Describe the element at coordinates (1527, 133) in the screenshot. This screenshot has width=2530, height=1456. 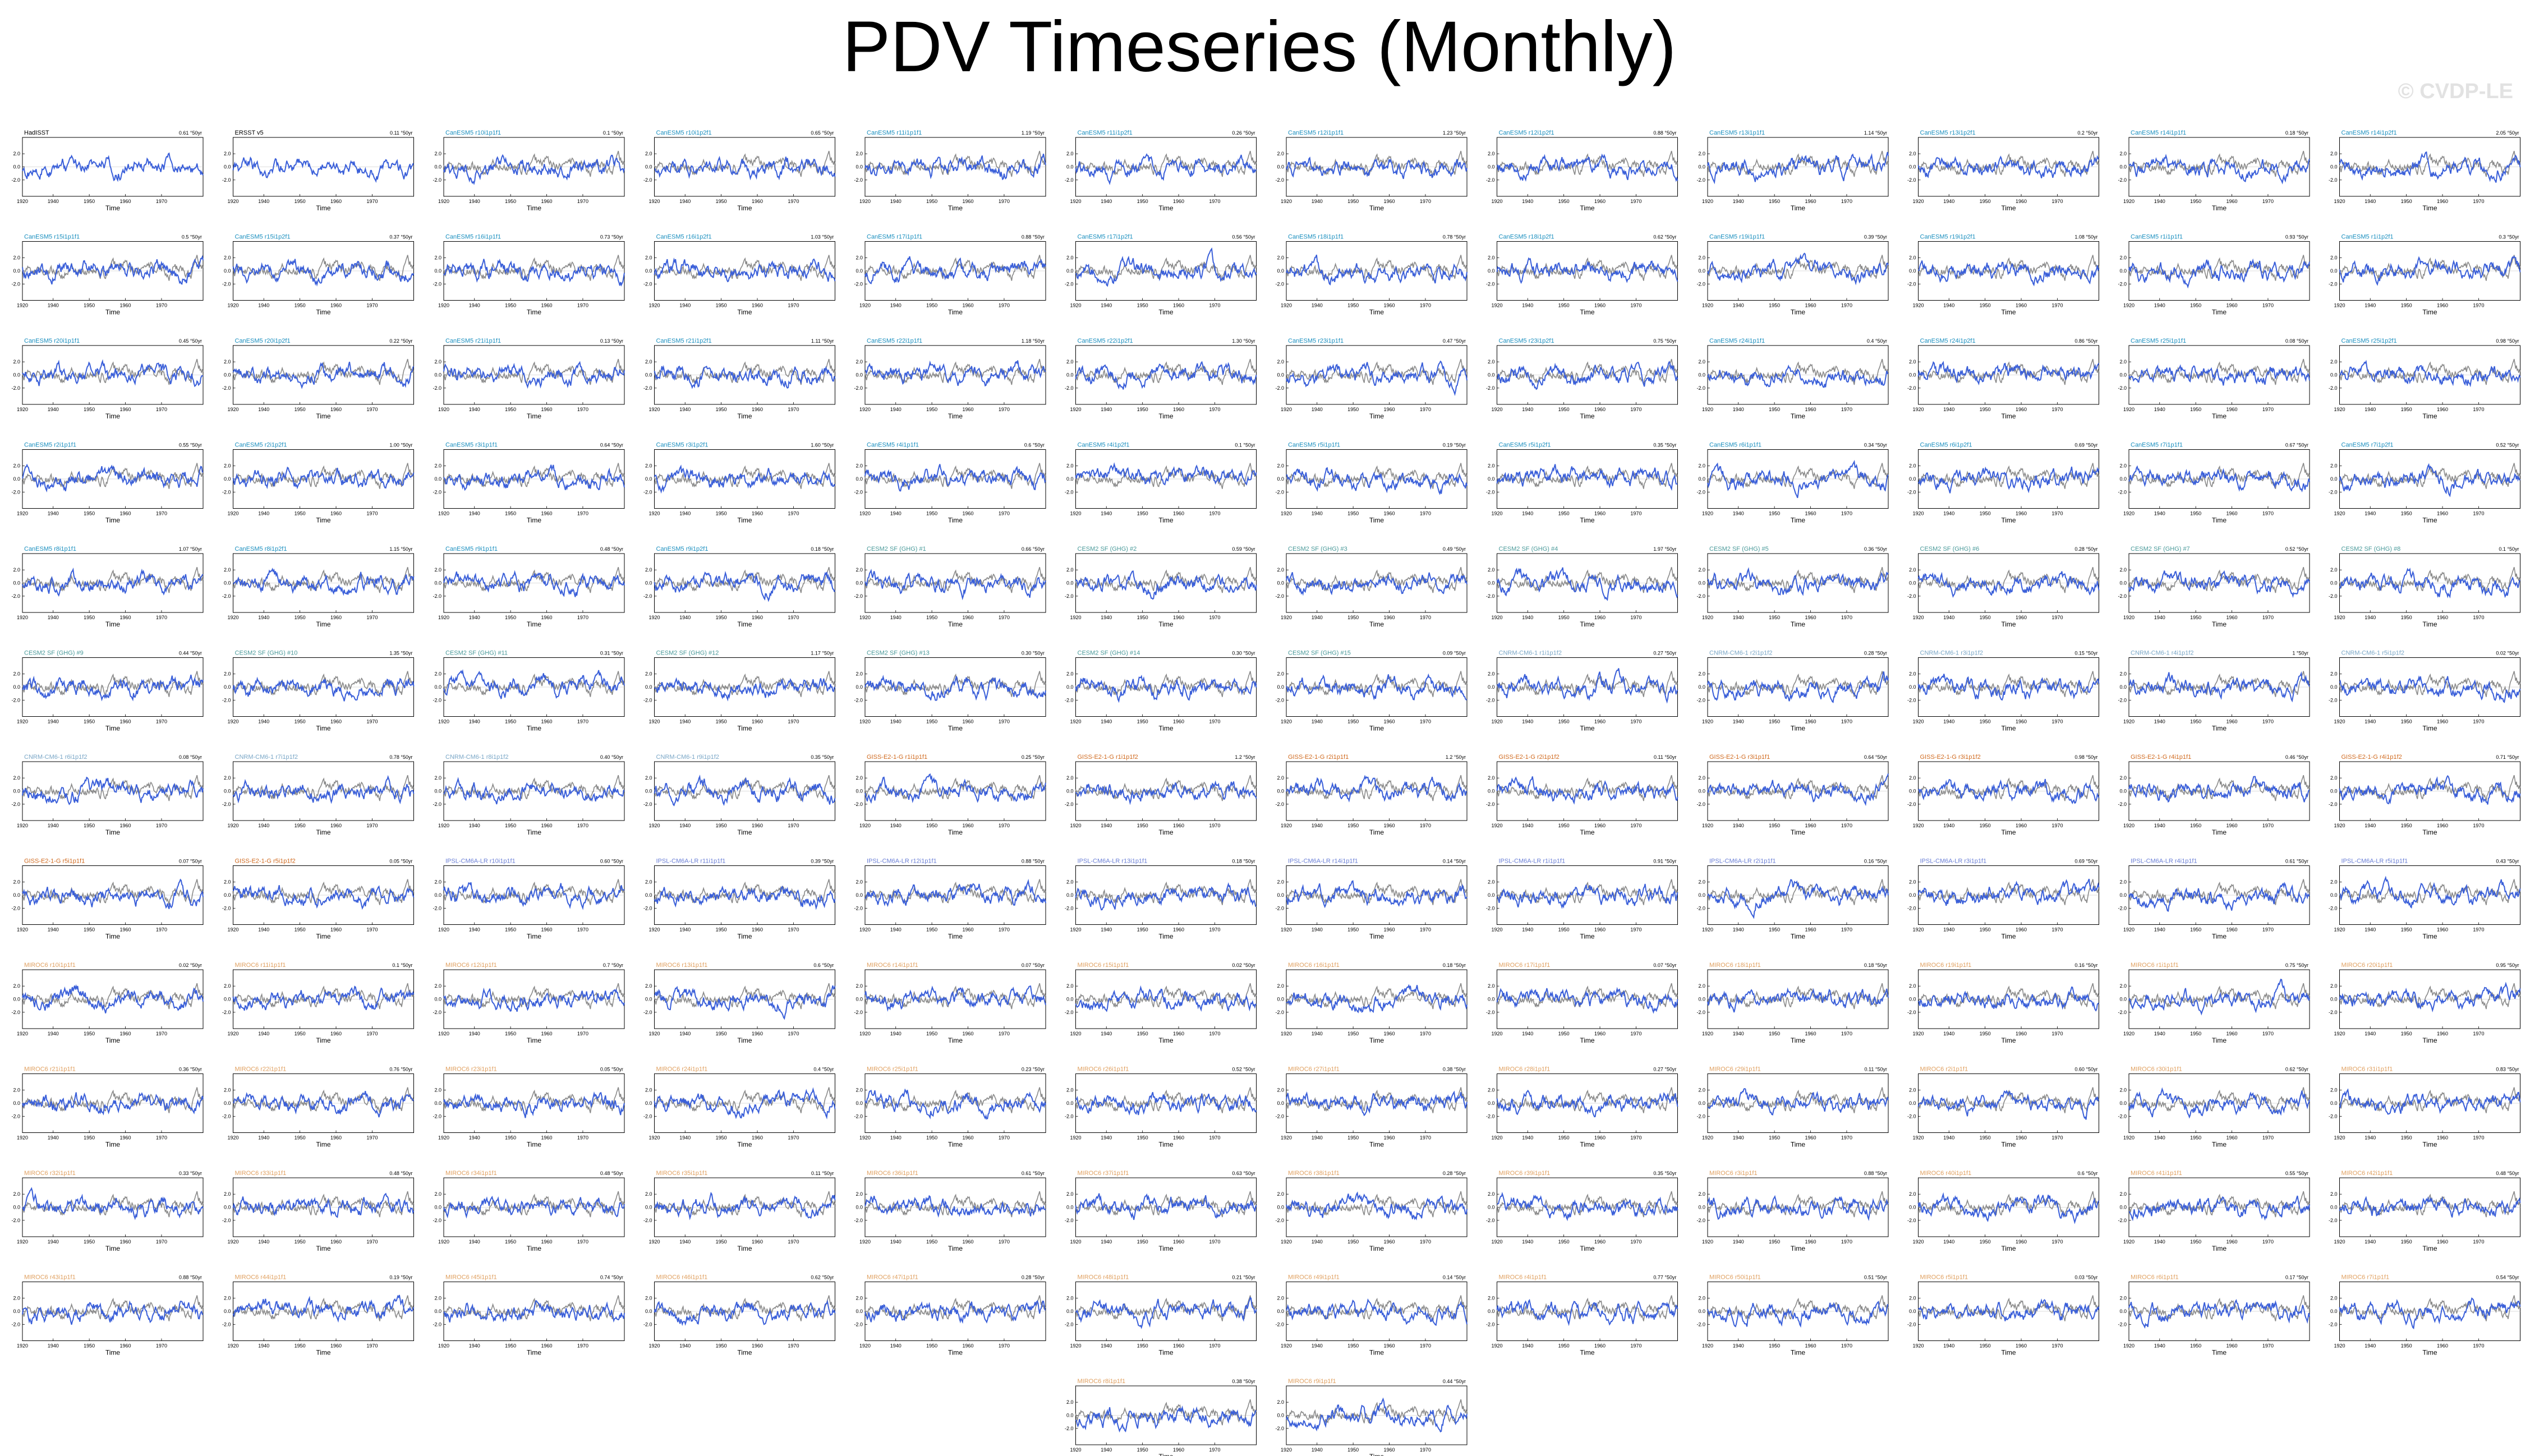
I see `panel-title: CanESM5 r12i1p2f1` at that location.